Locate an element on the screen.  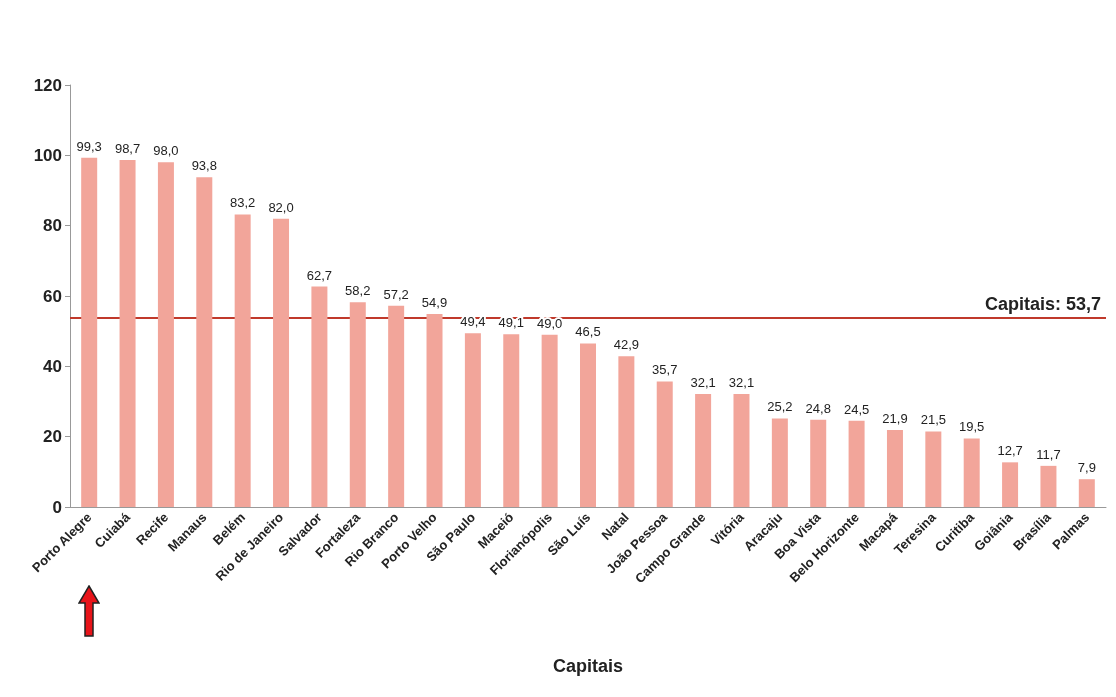
data-label: 83,2 is located at coordinates (243, 203).